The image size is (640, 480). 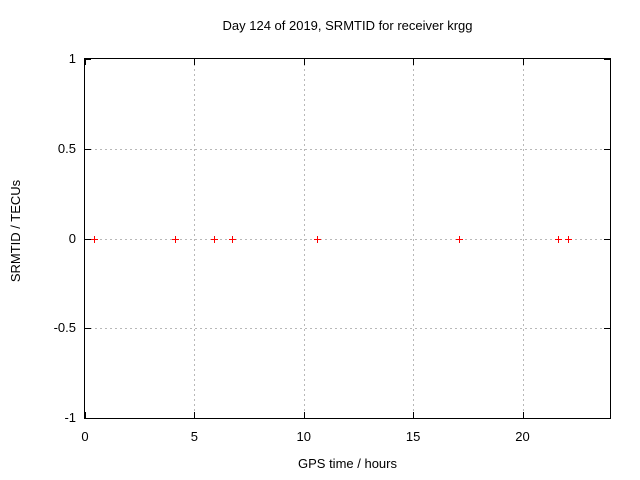 What do you see at coordinates (70, 417) in the screenshot?
I see `y-tick-label: -1` at bounding box center [70, 417].